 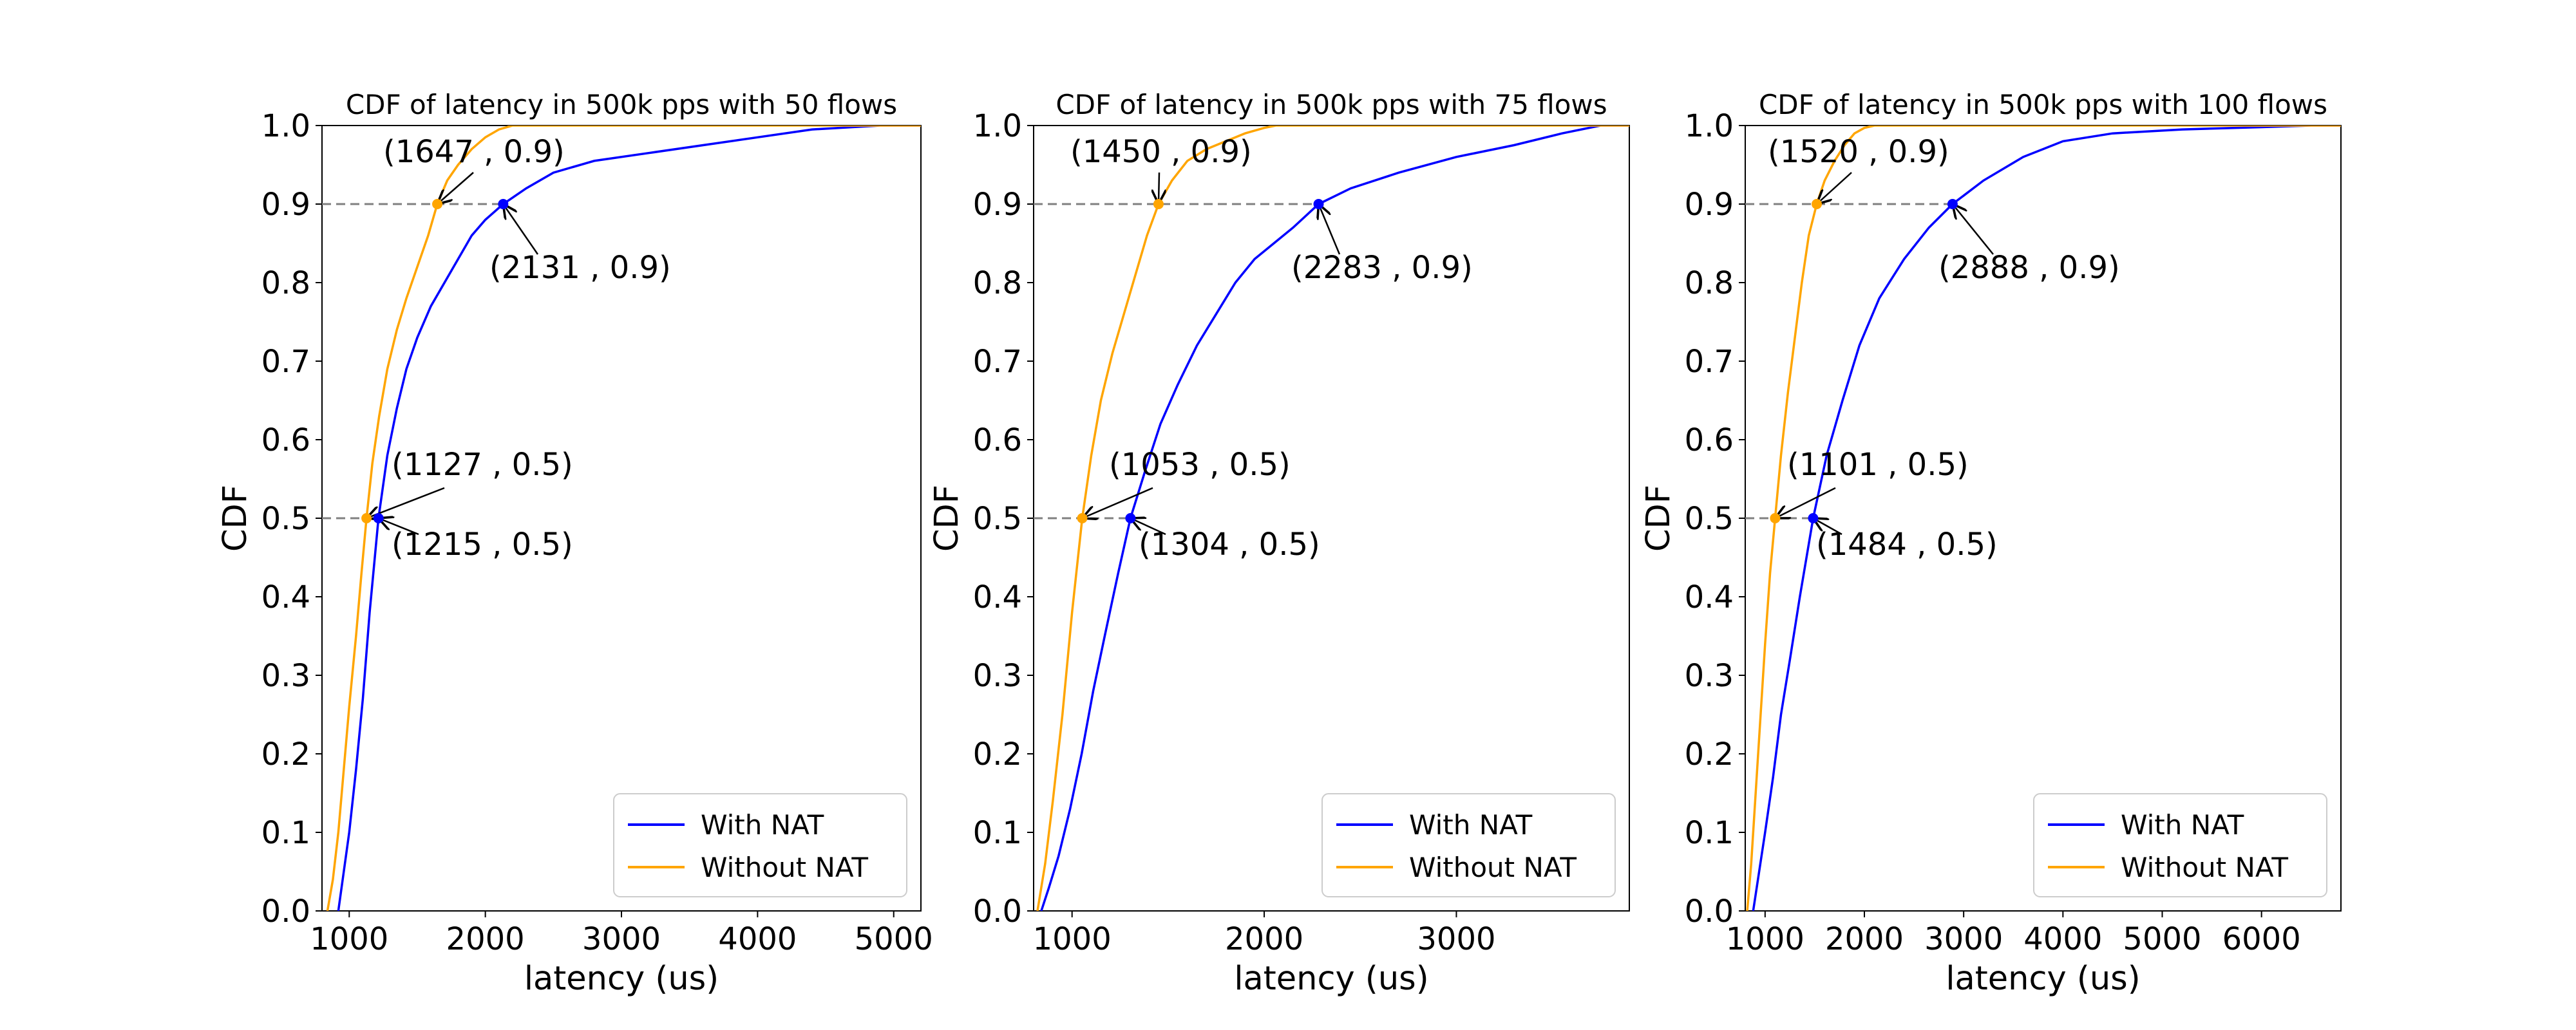 What do you see at coordinates (1072, 939) in the screenshot?
I see `panel-2-x-tick-label: 1000` at bounding box center [1072, 939].